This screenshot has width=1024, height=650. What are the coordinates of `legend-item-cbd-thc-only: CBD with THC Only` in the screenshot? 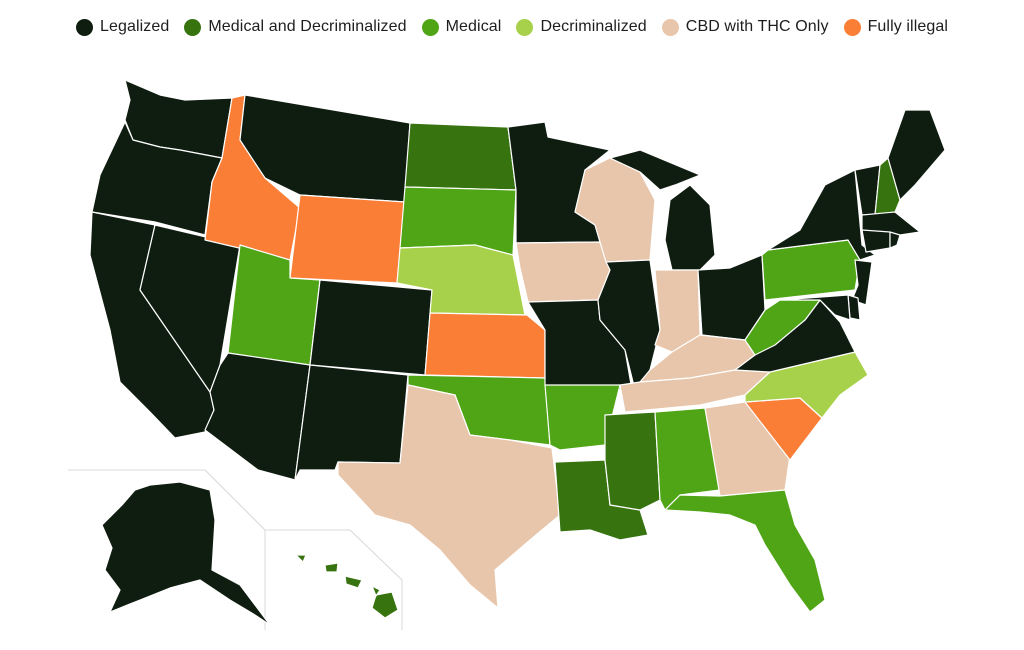 It's located at (745, 27).